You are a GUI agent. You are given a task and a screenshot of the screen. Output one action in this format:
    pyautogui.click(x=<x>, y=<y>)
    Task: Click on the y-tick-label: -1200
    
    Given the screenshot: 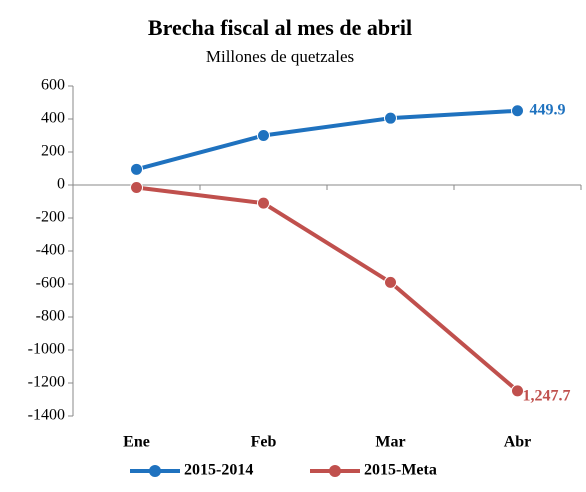 What is the action you would take?
    pyautogui.click(x=46, y=382)
    